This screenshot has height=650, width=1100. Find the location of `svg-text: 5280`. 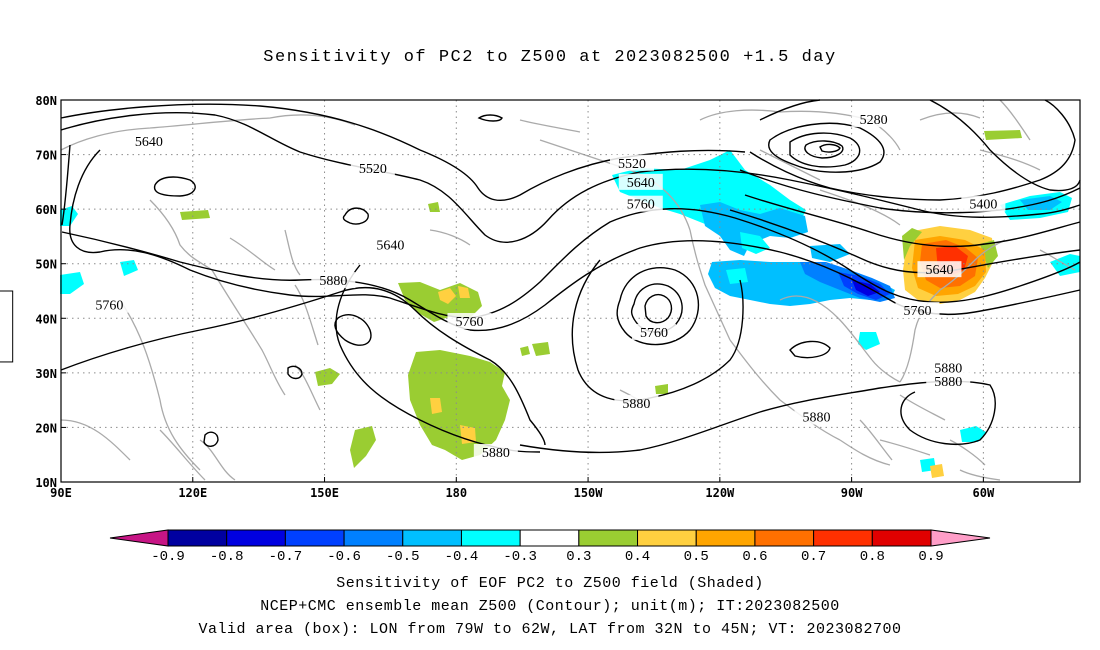

svg-text: 5280 is located at coordinates (874, 120).